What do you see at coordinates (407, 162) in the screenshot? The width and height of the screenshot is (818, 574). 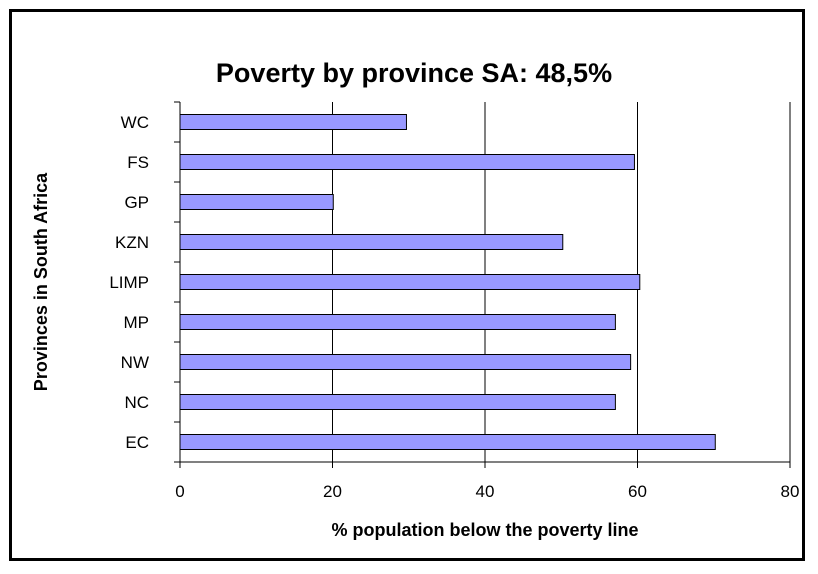 I see `bar-fs` at bounding box center [407, 162].